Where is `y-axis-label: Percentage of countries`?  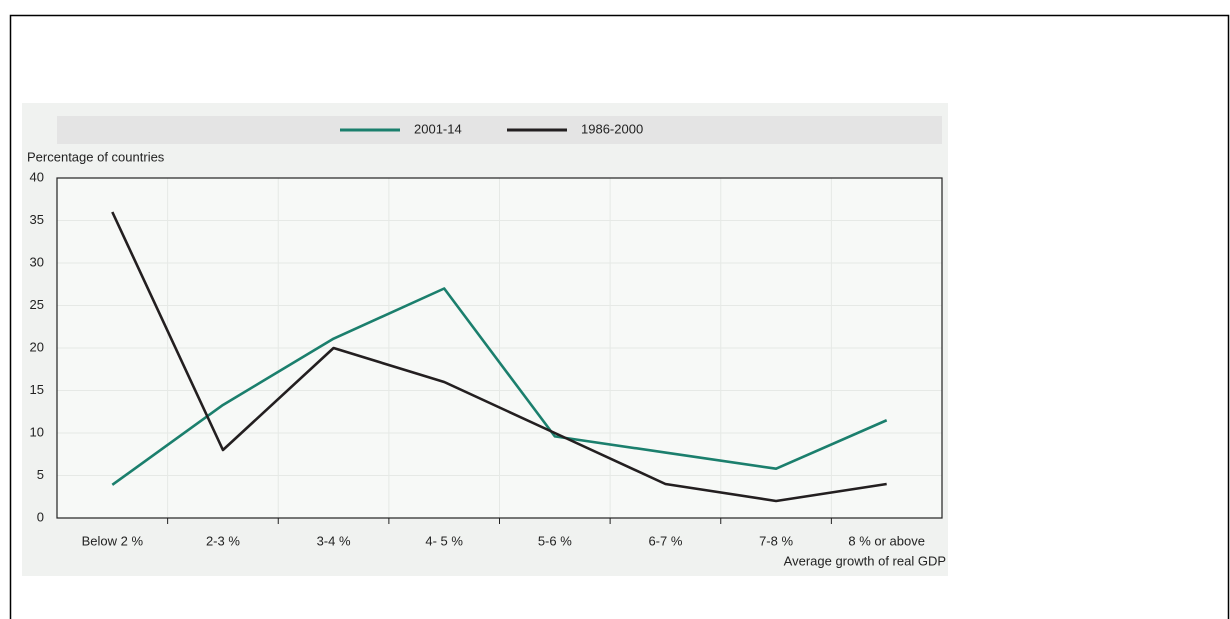 y-axis-label: Percentage of countries is located at coordinates (96, 156).